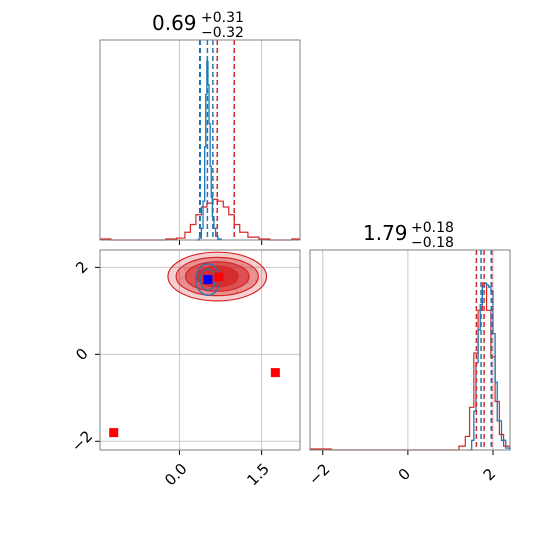  Describe the element at coordinates (174, 23) in the screenshot. I see `title-value-param-1: 0.69` at that location.